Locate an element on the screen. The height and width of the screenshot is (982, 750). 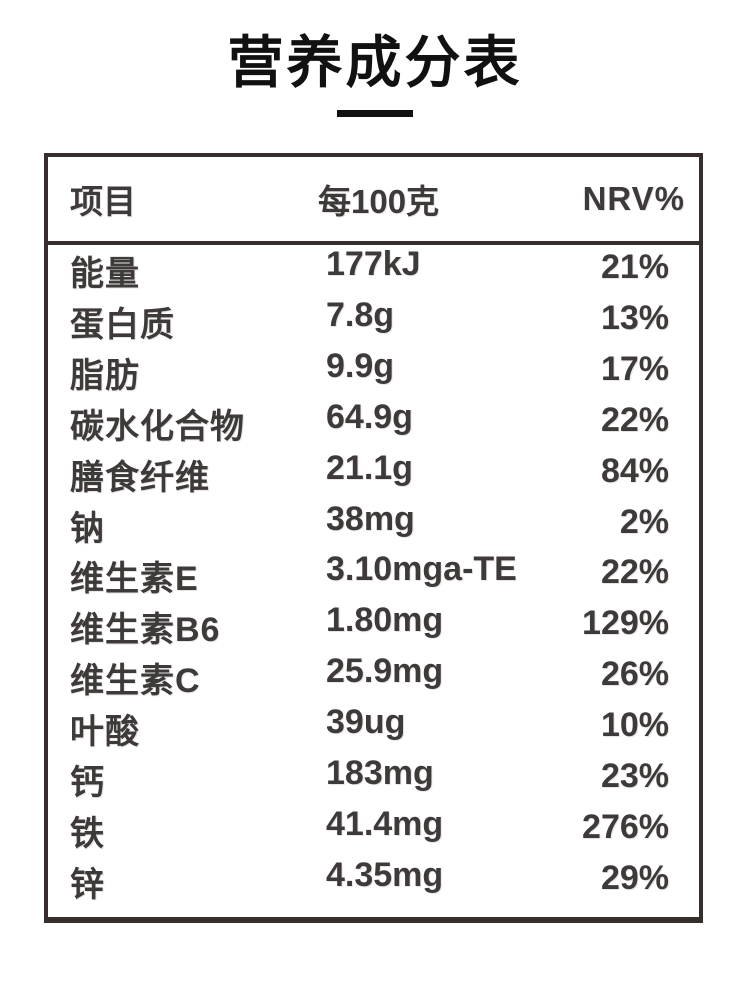
row-nrv: 84% is located at coordinates (634, 470).